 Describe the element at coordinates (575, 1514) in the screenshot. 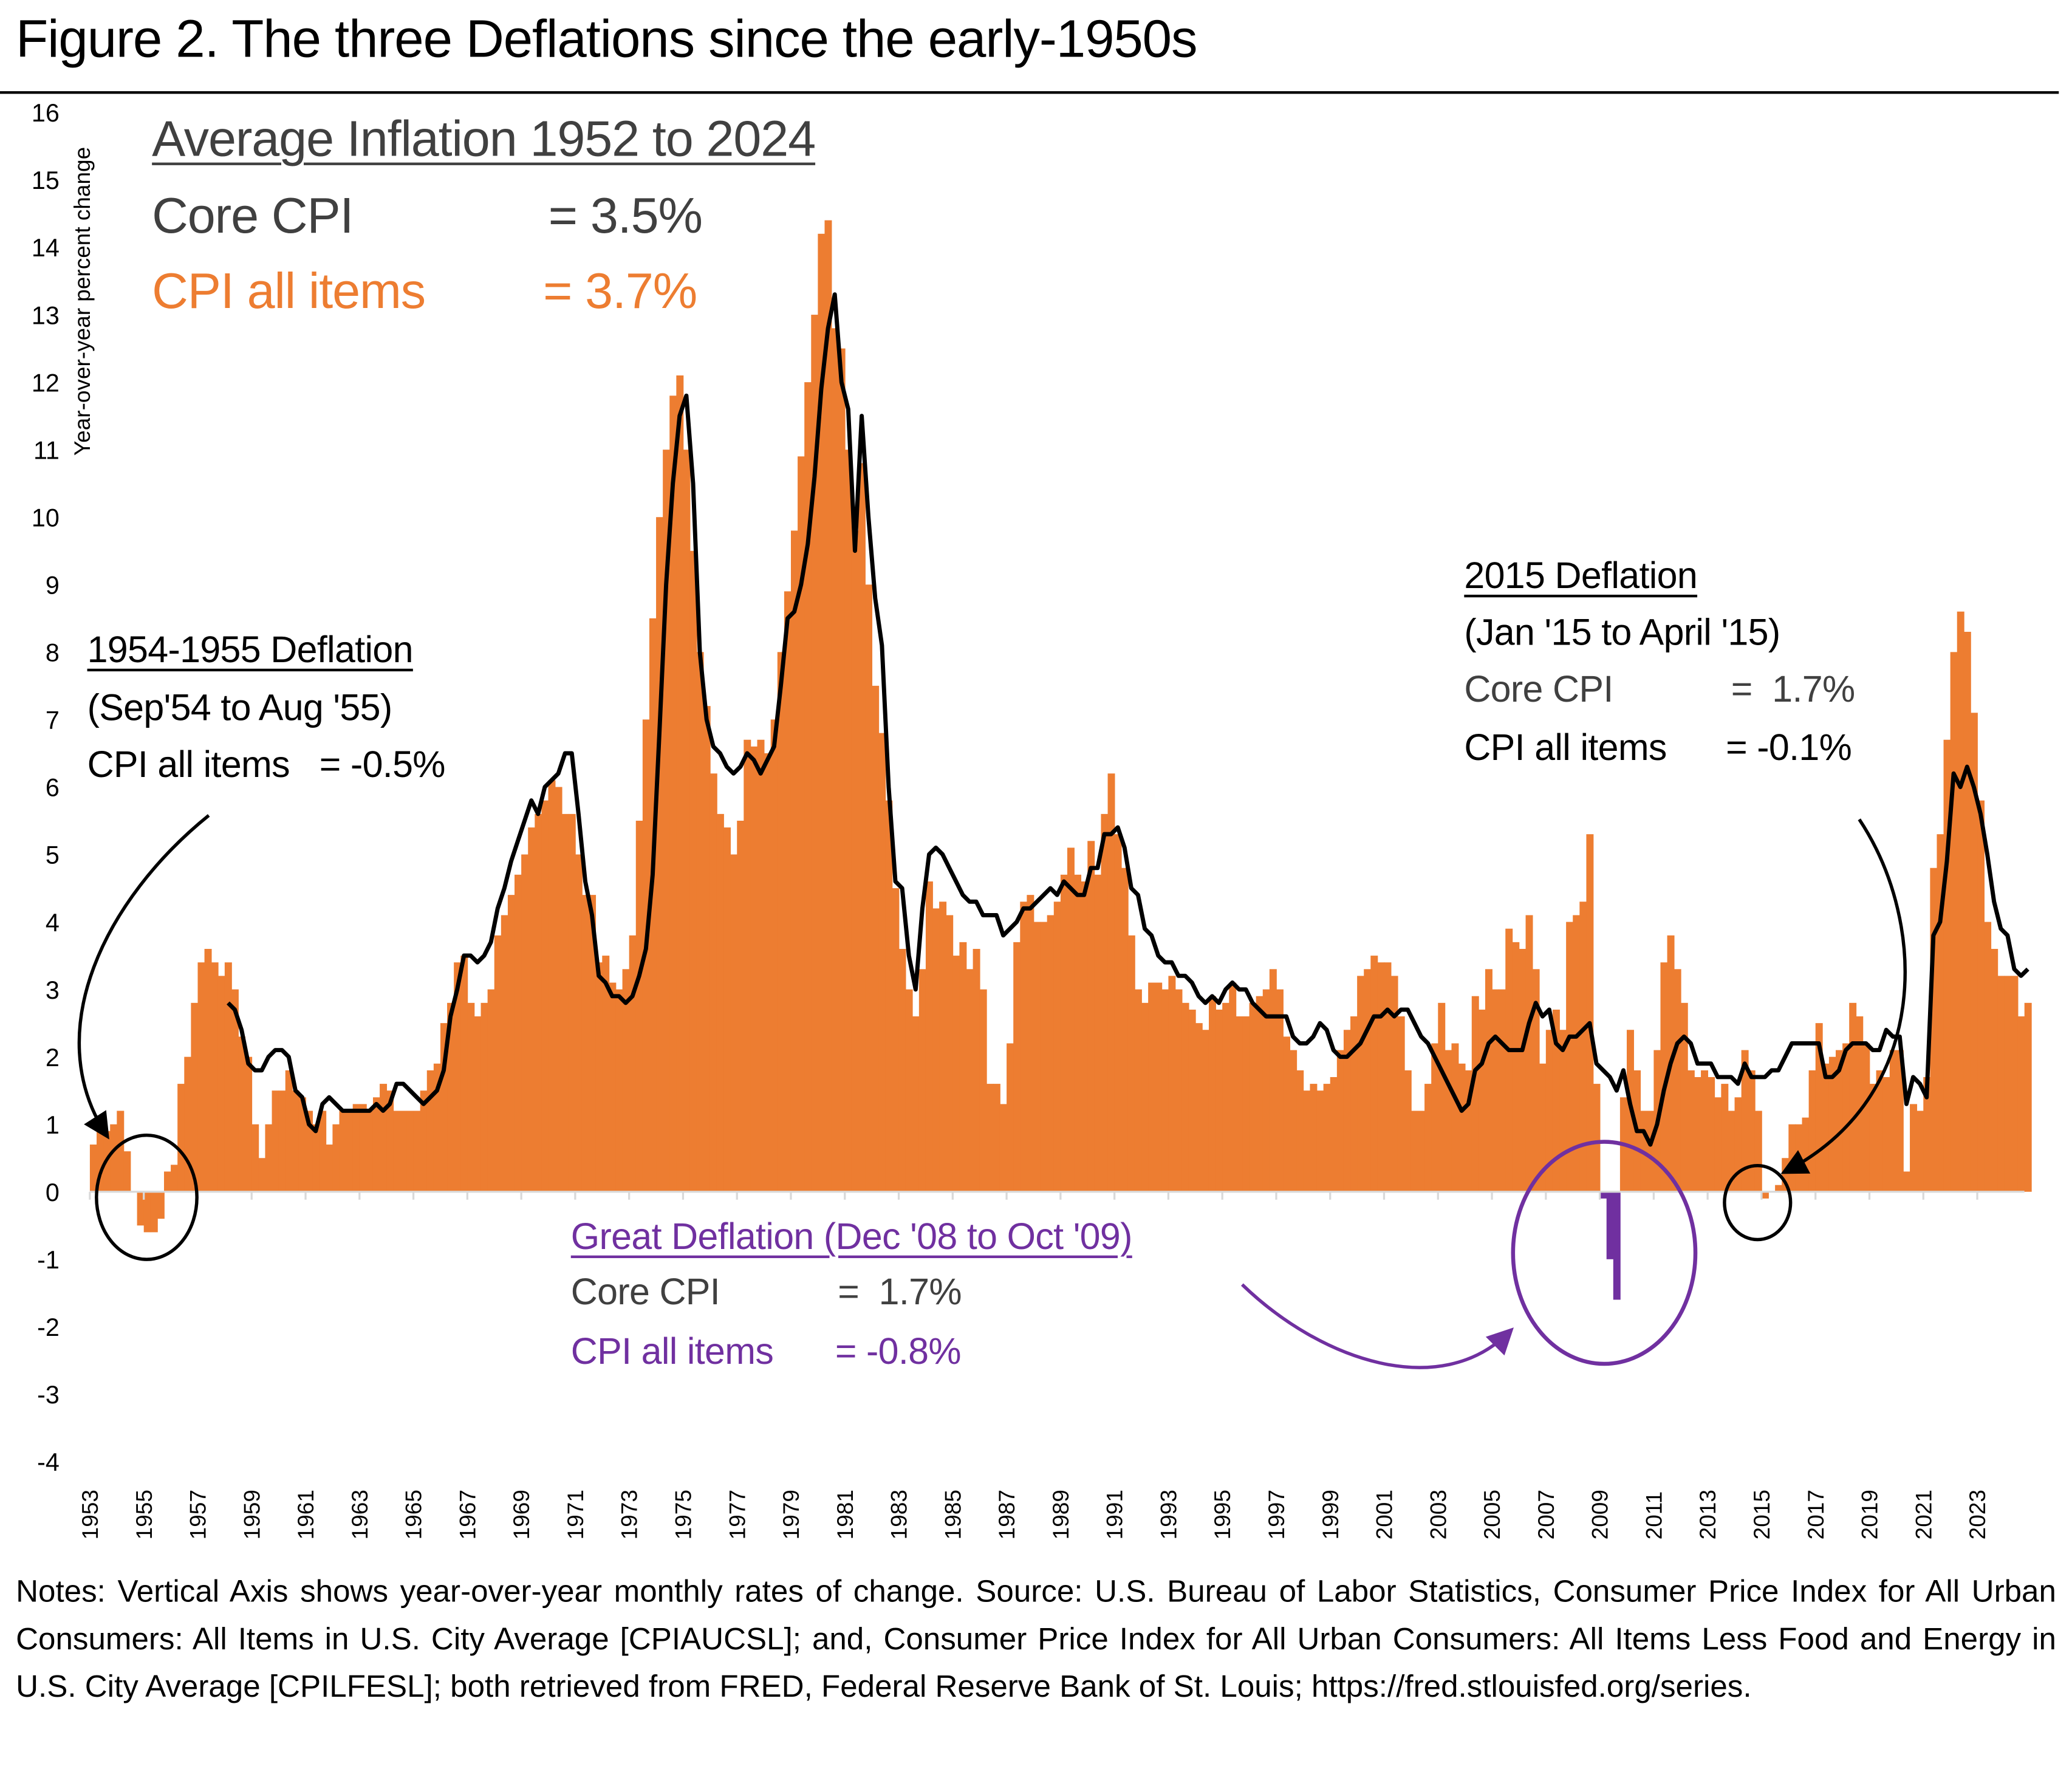

I see `x-tick-label: 1971` at that location.